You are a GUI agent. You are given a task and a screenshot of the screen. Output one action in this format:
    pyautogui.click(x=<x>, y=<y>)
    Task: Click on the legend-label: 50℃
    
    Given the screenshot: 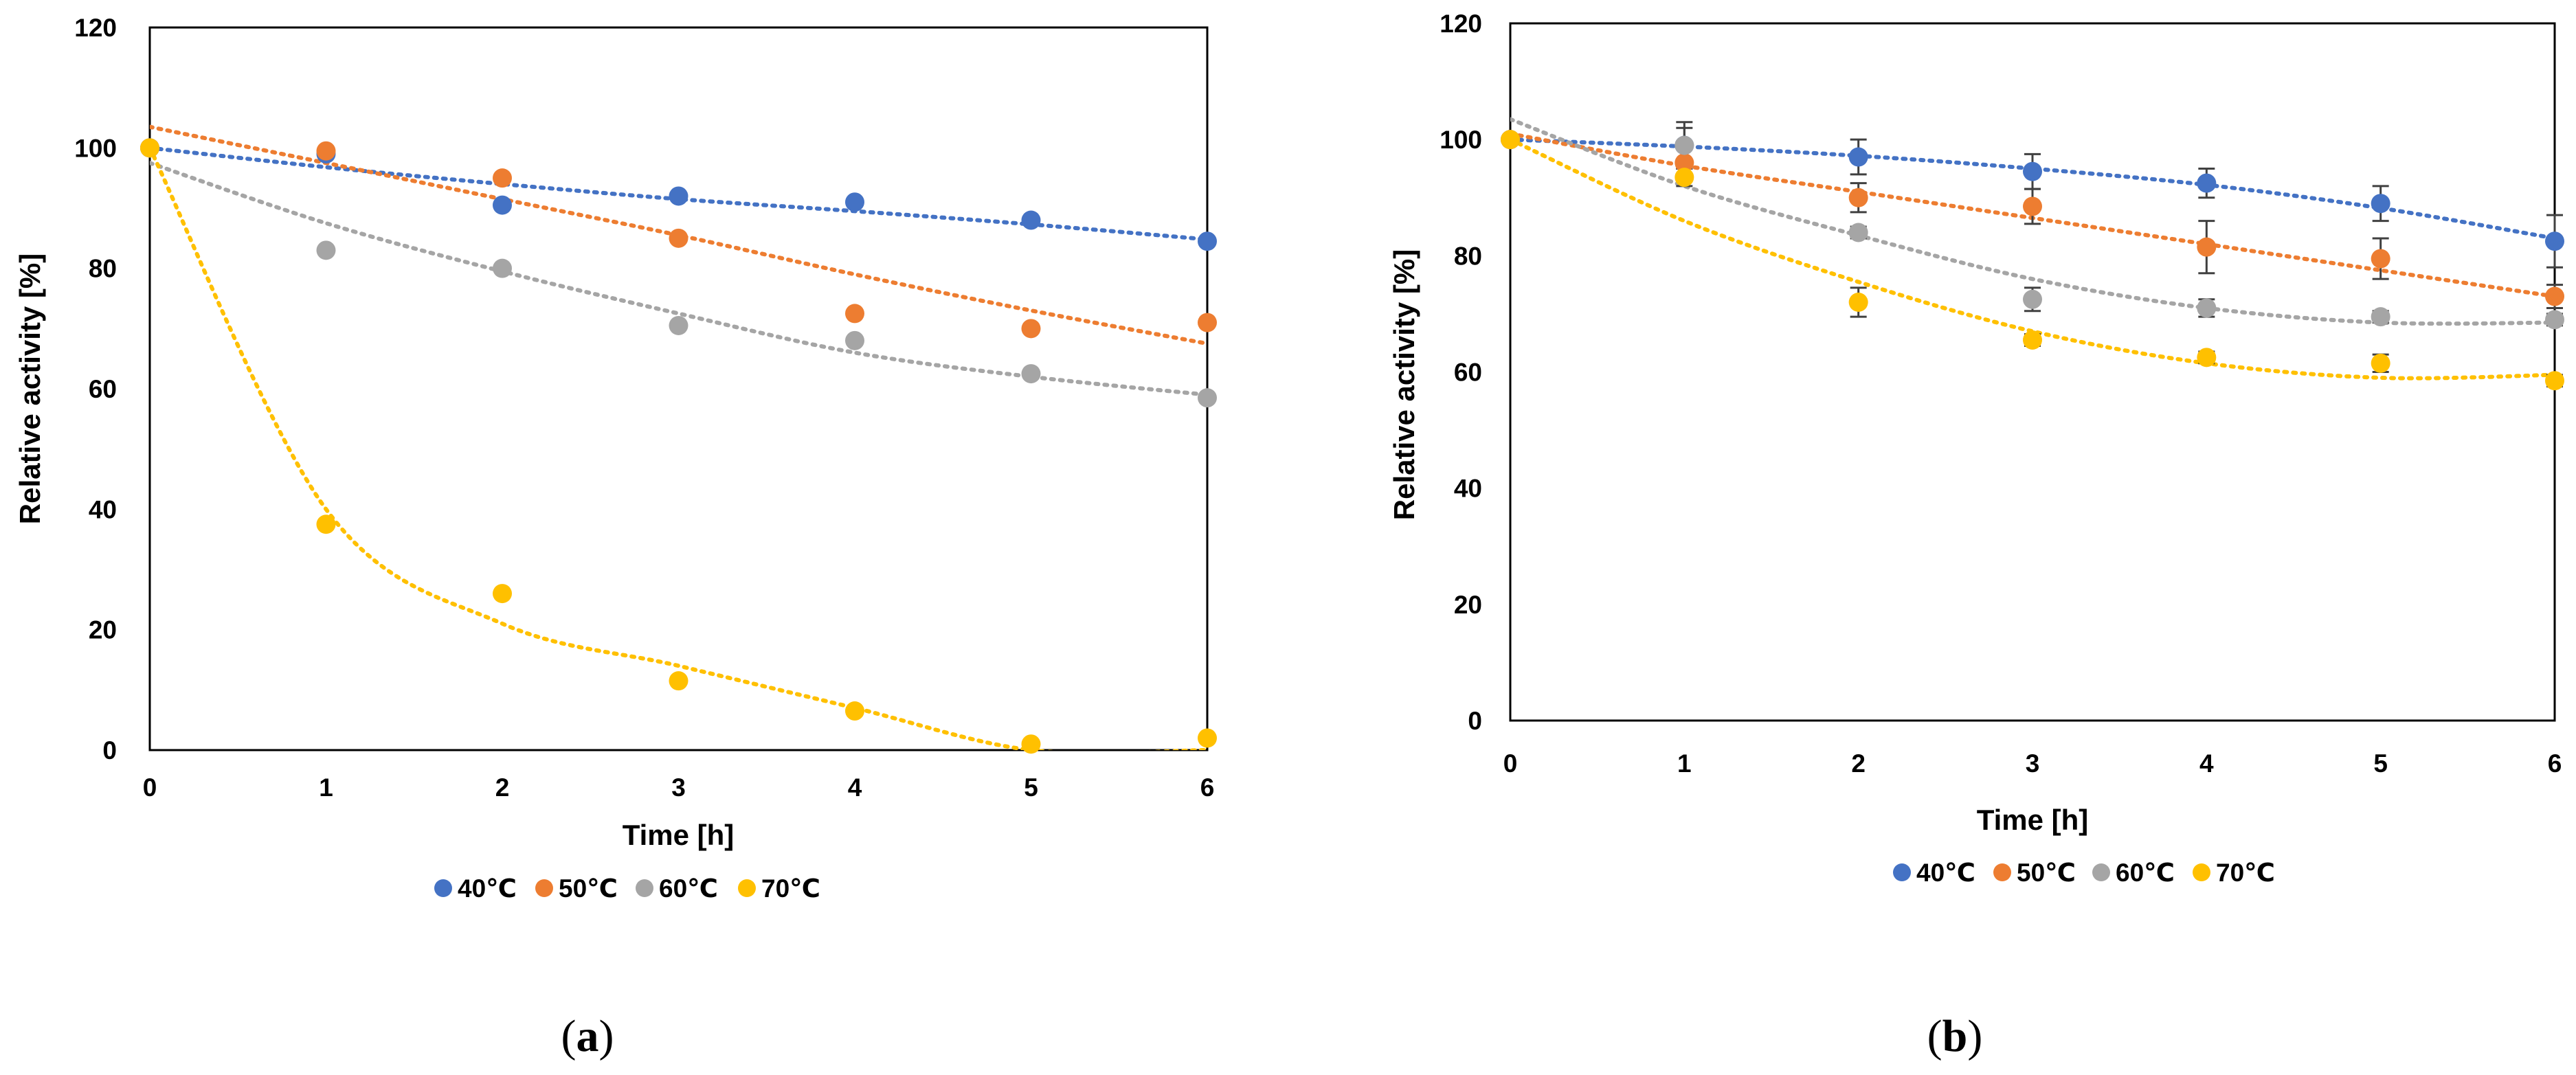 What is the action you would take?
    pyautogui.click(x=2046, y=873)
    